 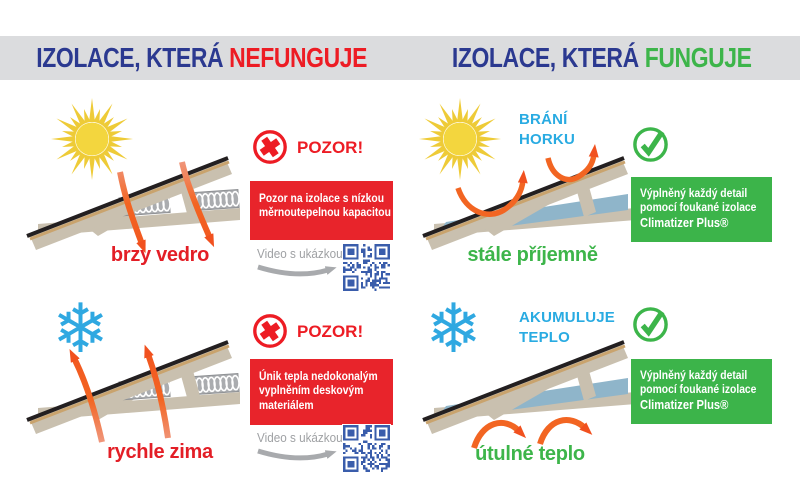 I want to click on good-winter-roof-diagram, so click(x=530, y=393).